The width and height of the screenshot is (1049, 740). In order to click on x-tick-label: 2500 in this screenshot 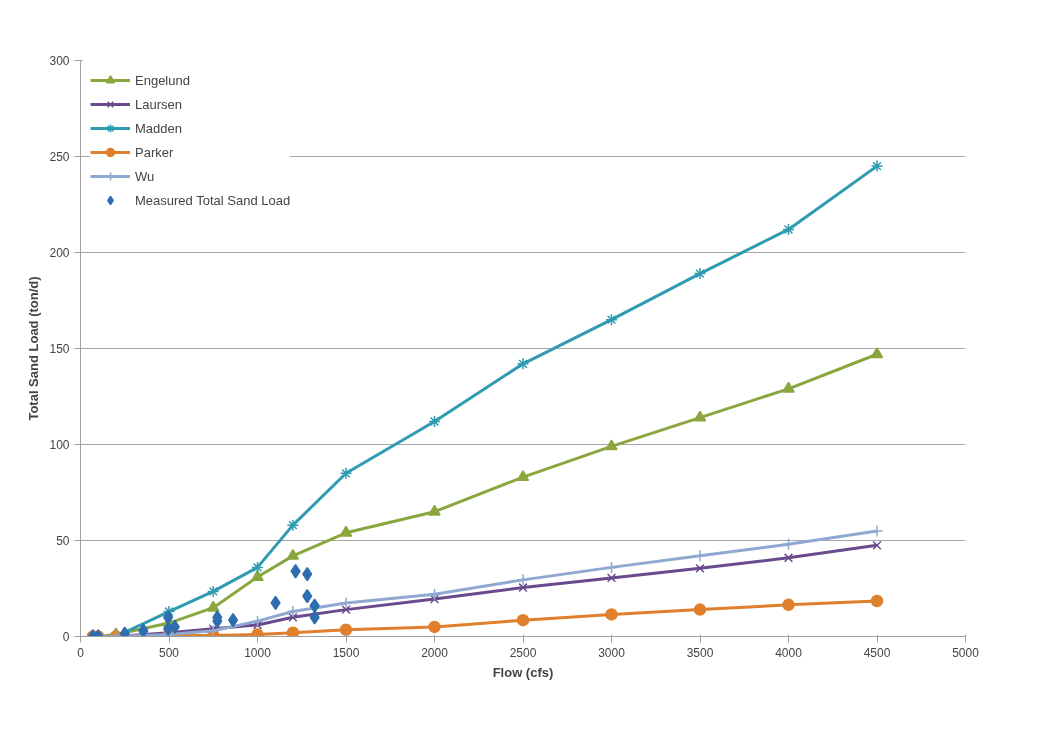, I will do `click(523, 652)`.